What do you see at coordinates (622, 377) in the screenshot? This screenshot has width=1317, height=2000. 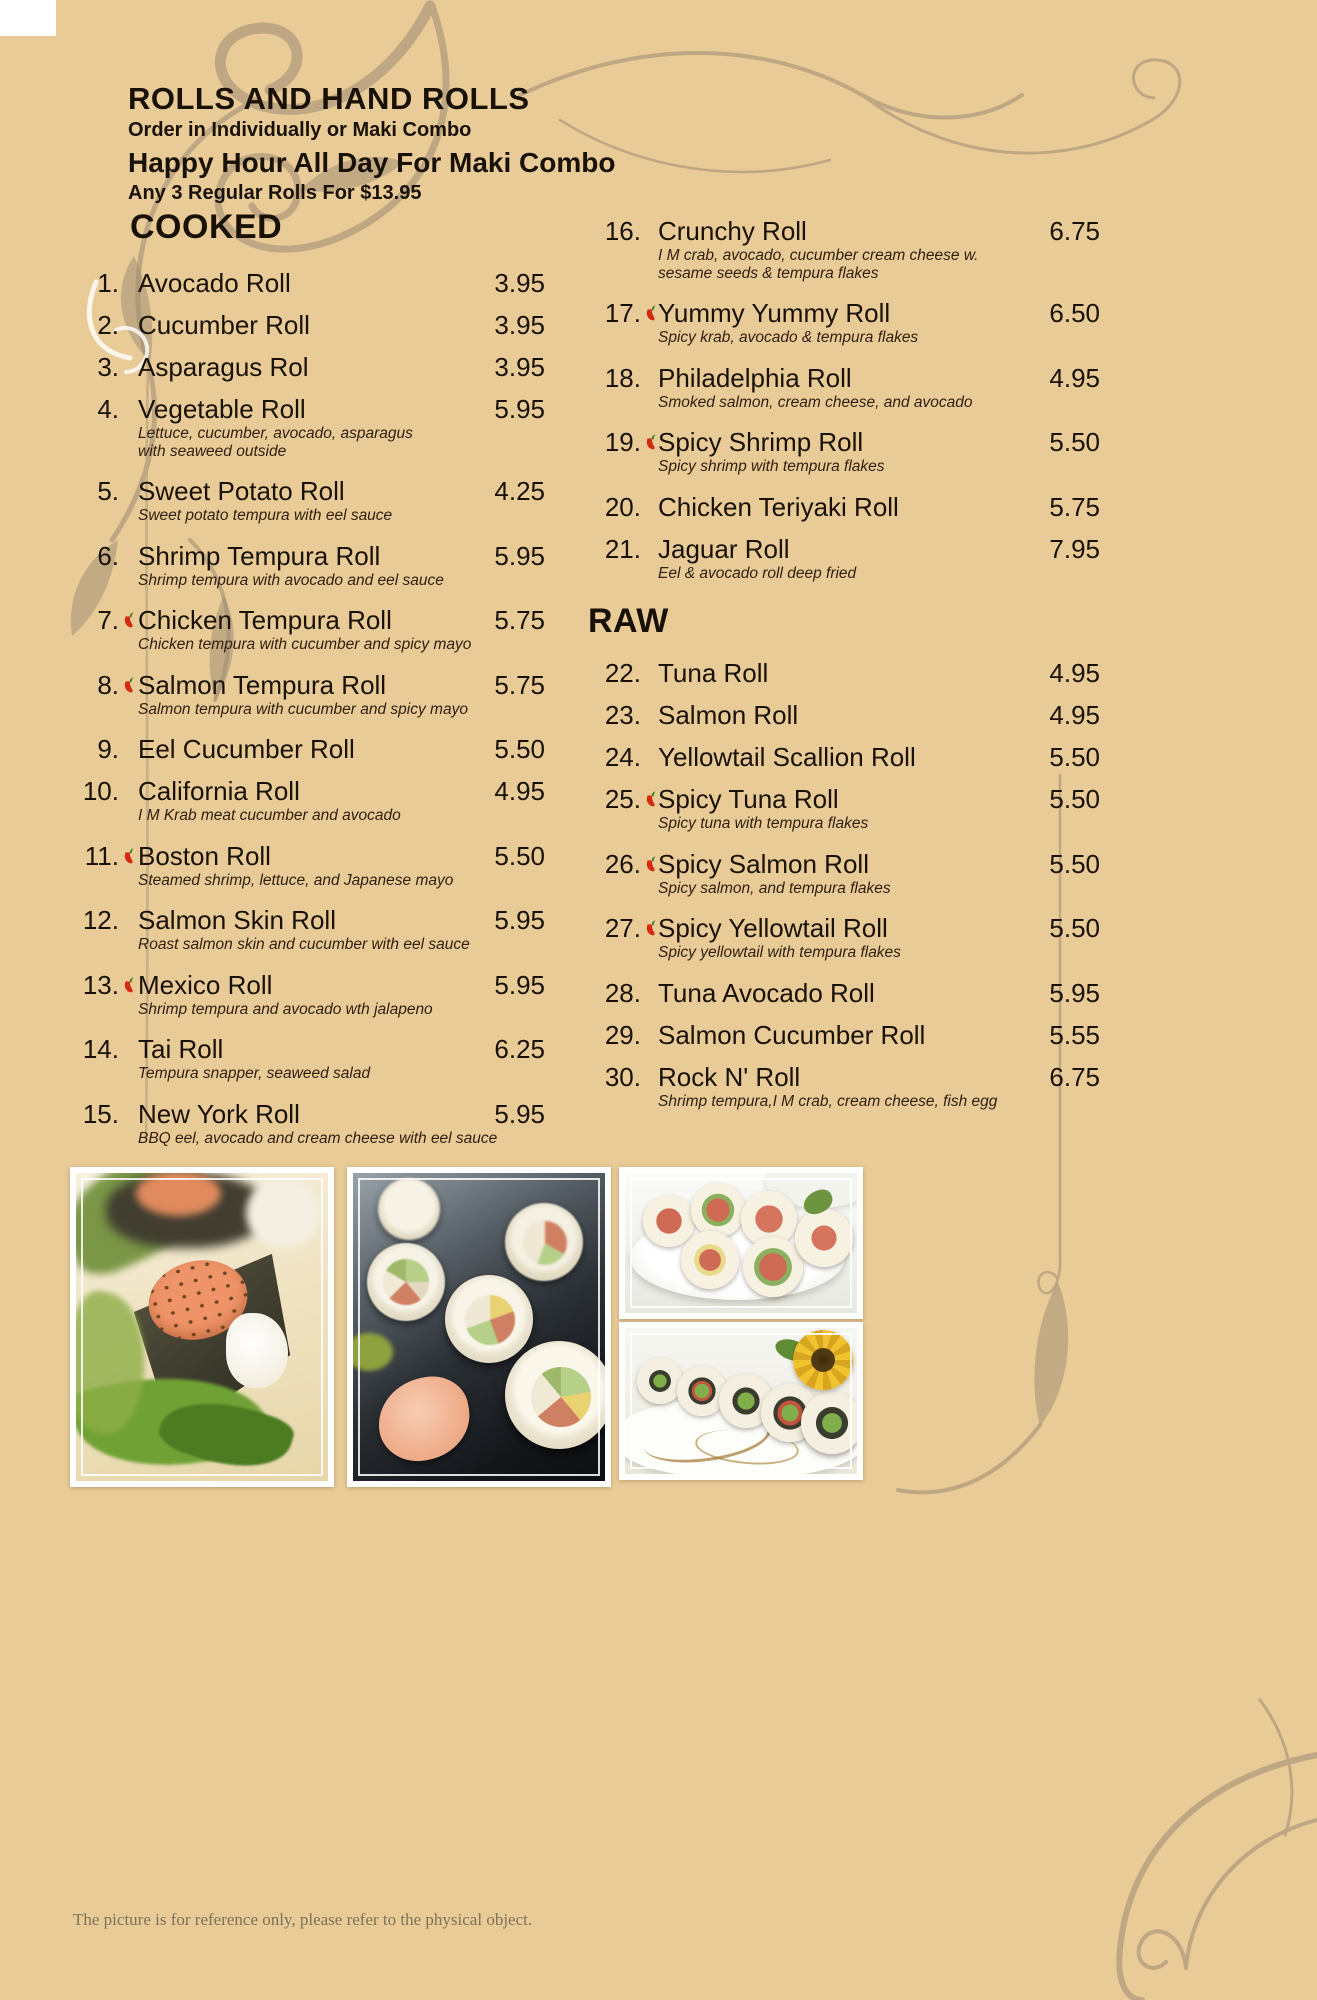 I see `item-number: 18.` at bounding box center [622, 377].